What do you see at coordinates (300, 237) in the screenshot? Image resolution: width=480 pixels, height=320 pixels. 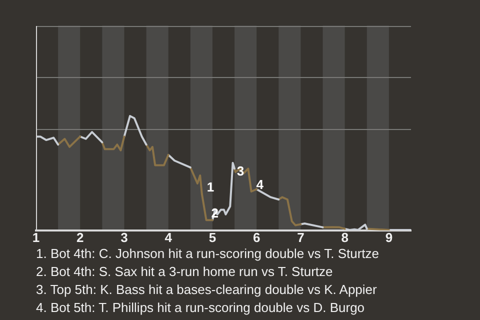 I see `x-tick-label: 7` at bounding box center [300, 237].